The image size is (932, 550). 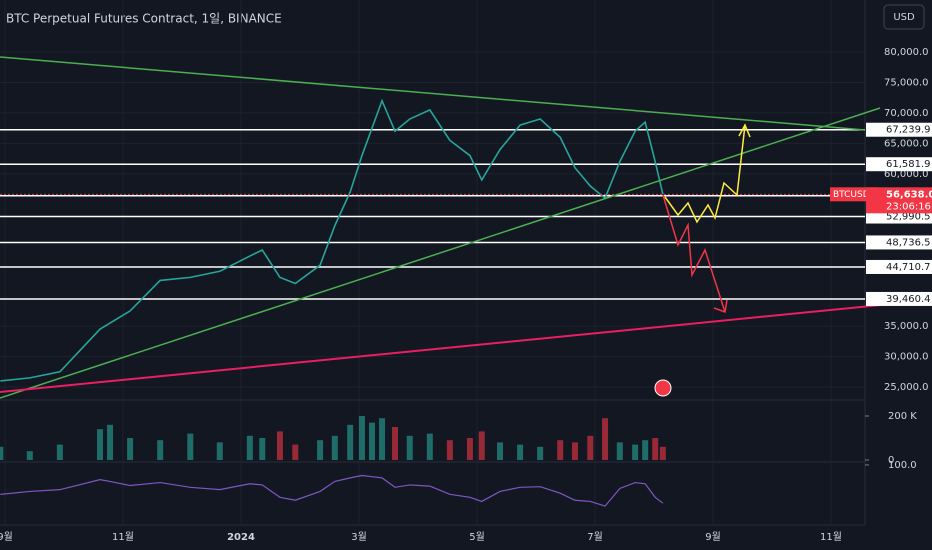 I want to click on y-tick-label: 30,000.0, so click(x=906, y=357).